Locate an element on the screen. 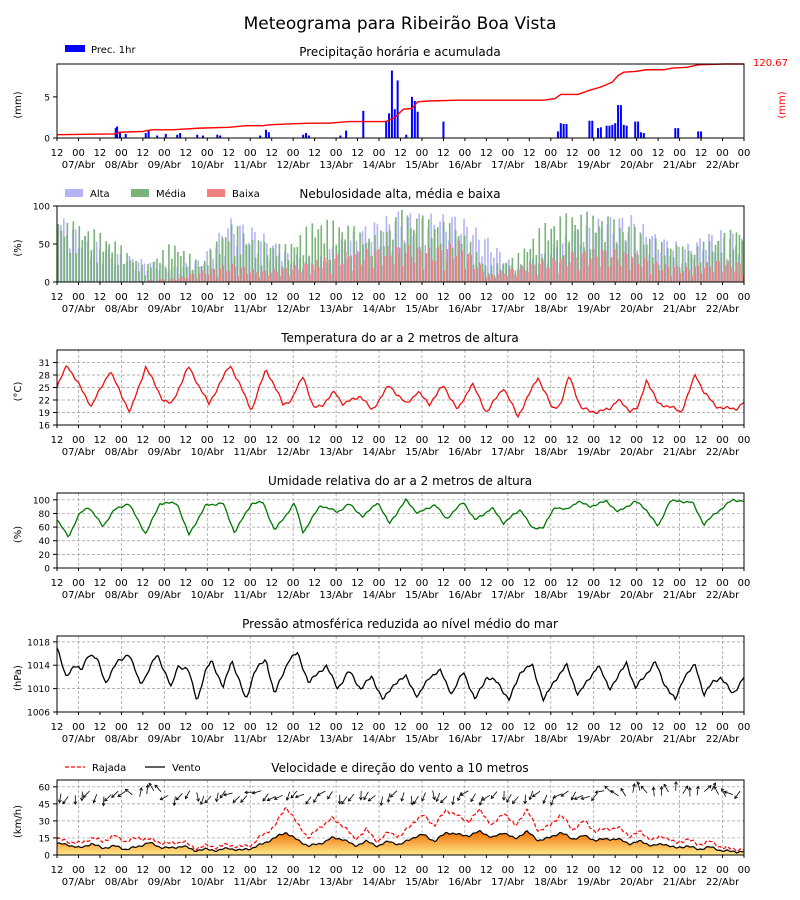 This screenshot has width=800, height=900. legend-label-gust: Rajada is located at coordinates (109, 768).